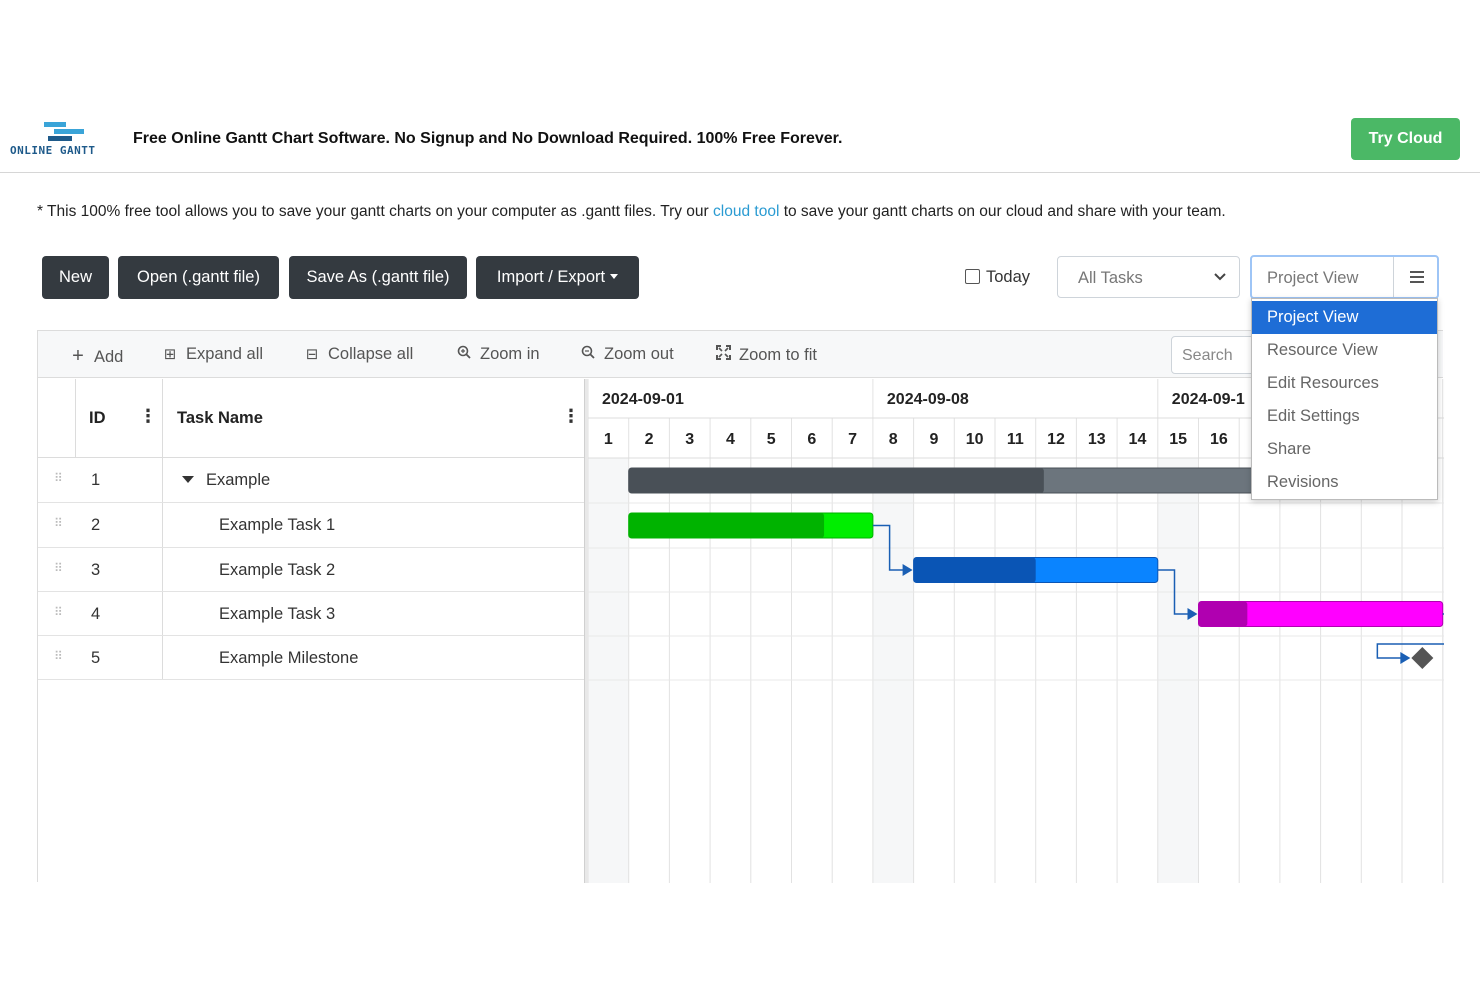 The height and width of the screenshot is (987, 1480). What do you see at coordinates (608, 439) in the screenshot?
I see `day-label: 1` at bounding box center [608, 439].